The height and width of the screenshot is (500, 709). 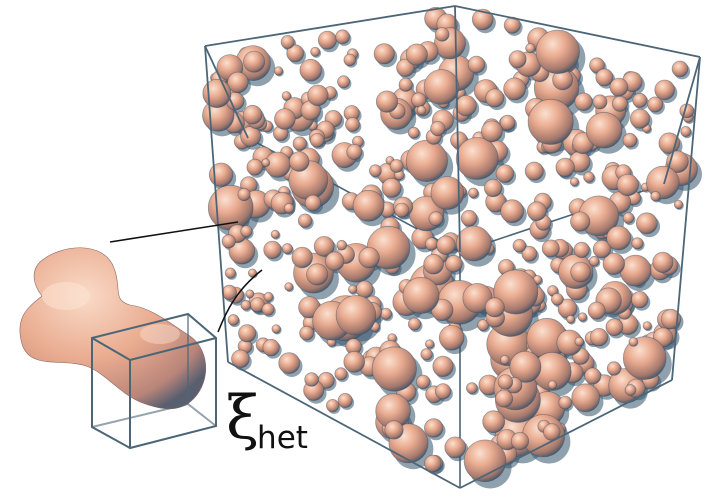 What do you see at coordinates (154, 381) in the screenshot?
I see `zoom-window-cube` at bounding box center [154, 381].